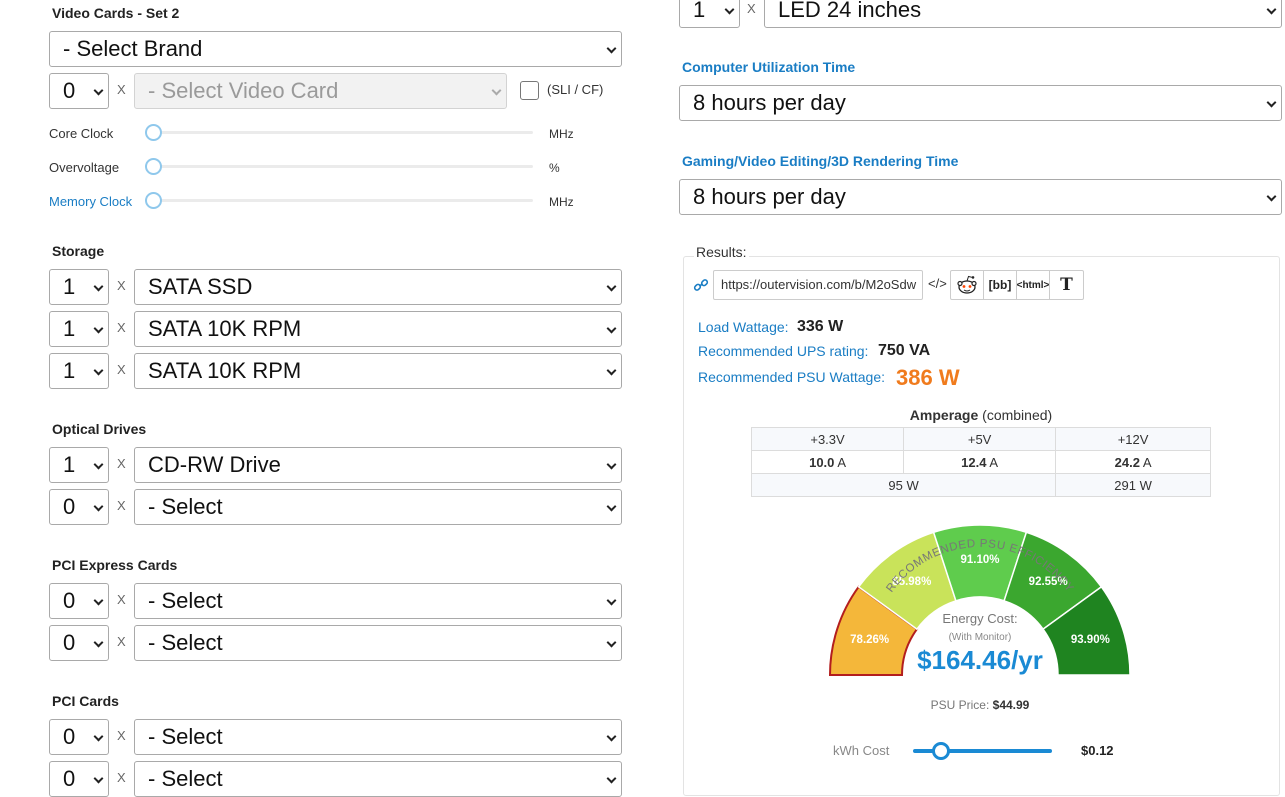 The image size is (1285, 797). What do you see at coordinates (709, 14) in the screenshot?
I see `monitor-qty-select: 1` at bounding box center [709, 14].